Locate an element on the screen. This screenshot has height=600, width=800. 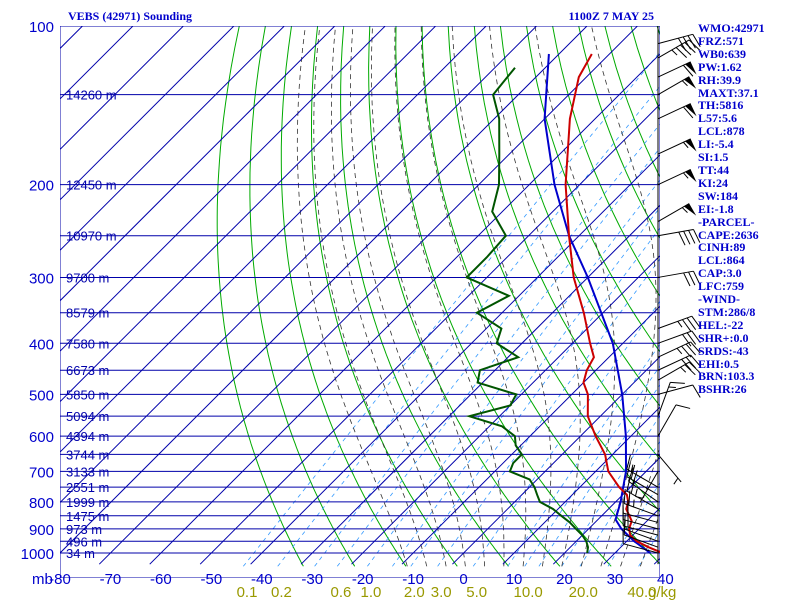
sounding-time: 1100Z 7 MAY 25 is located at coordinates (611, 16).